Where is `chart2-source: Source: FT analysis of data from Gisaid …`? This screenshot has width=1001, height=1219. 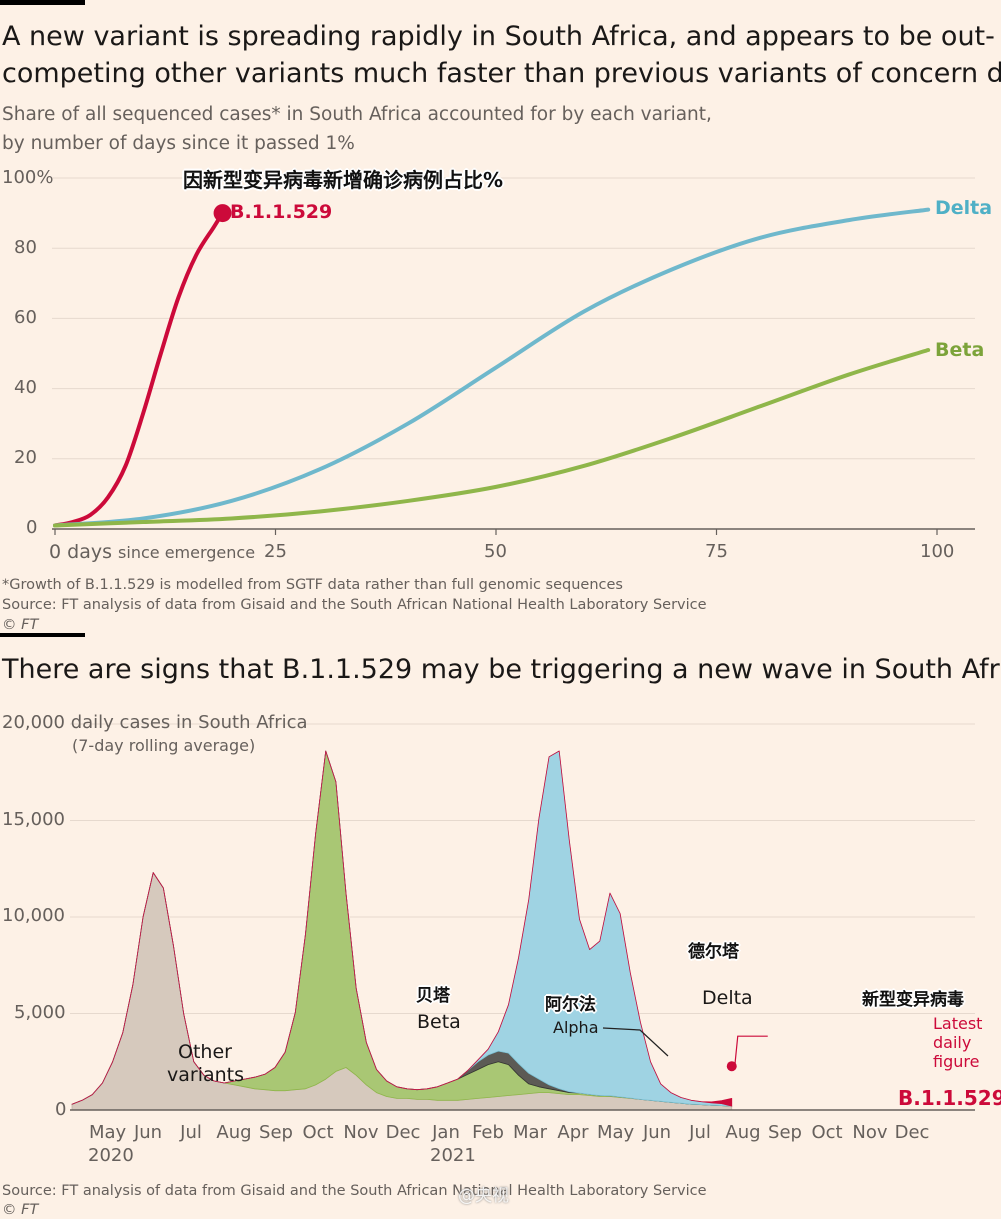 chart2-source: Source: FT analysis of data from Gisaid … is located at coordinates (354, 1191).